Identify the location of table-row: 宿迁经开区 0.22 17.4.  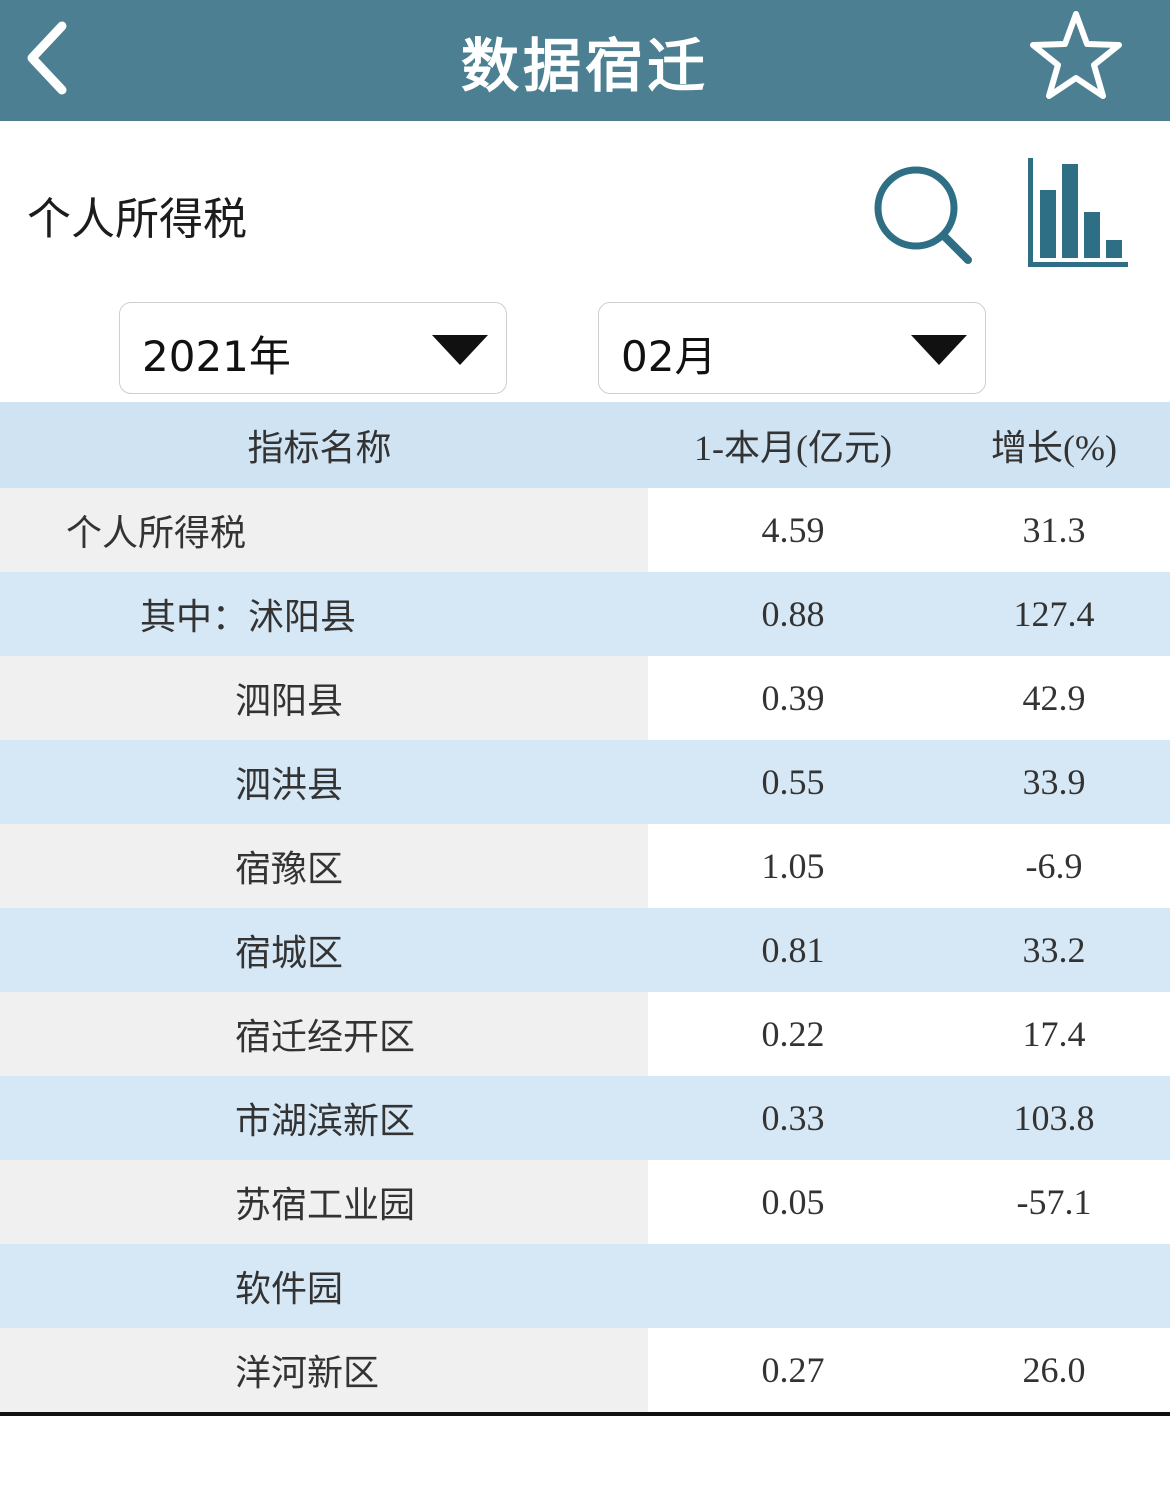
(585, 1034).